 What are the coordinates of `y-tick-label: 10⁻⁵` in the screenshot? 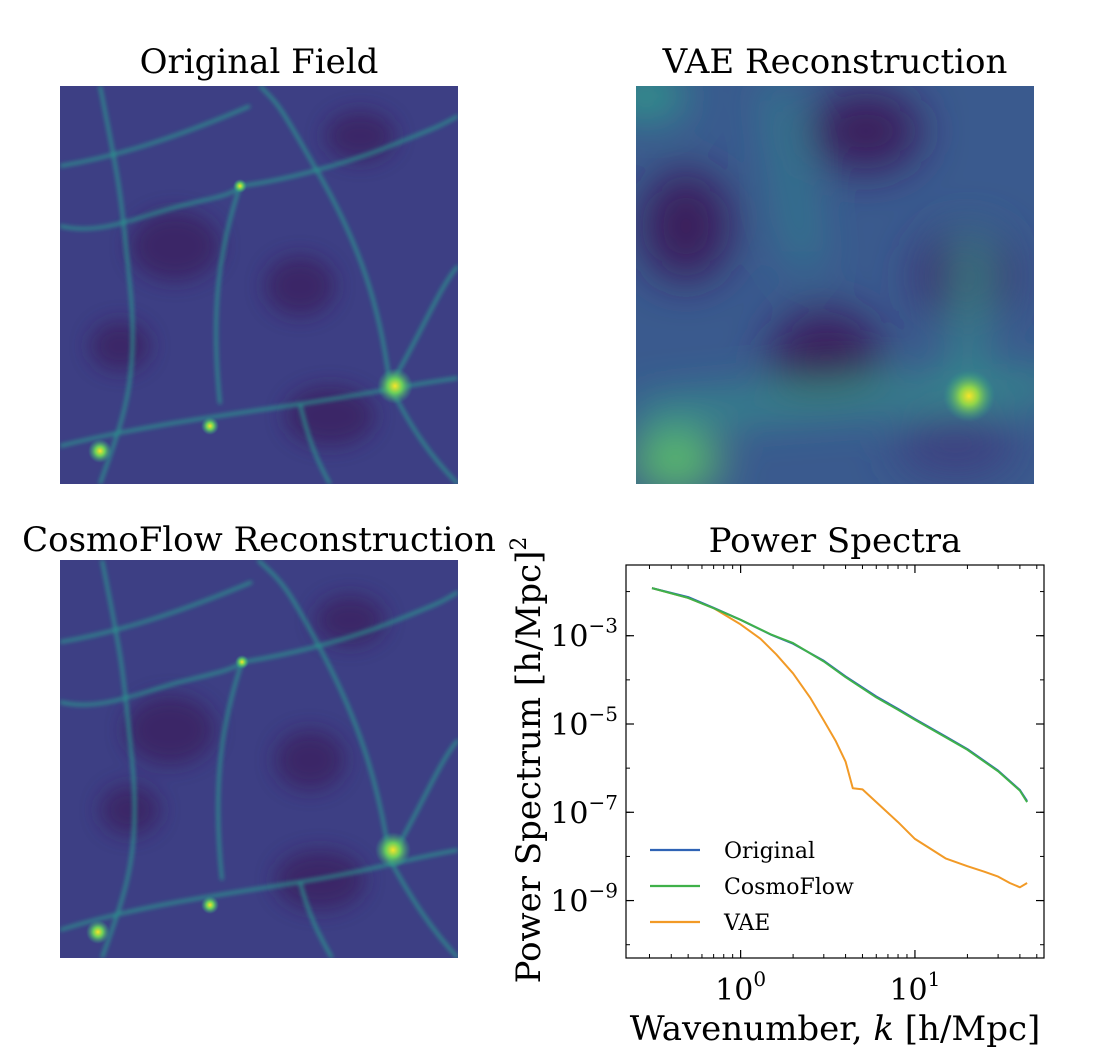 It's located at (584, 722).